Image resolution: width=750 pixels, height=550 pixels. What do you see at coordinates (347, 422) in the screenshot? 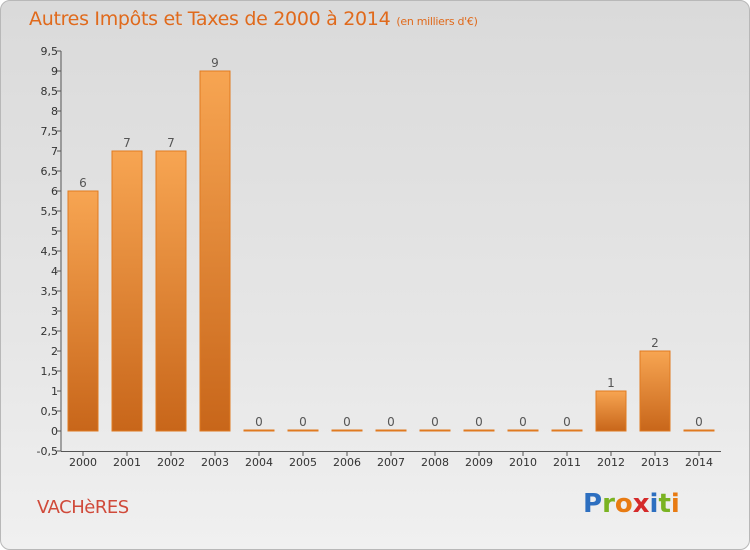
I see `value-label-2006: 0` at bounding box center [347, 422].